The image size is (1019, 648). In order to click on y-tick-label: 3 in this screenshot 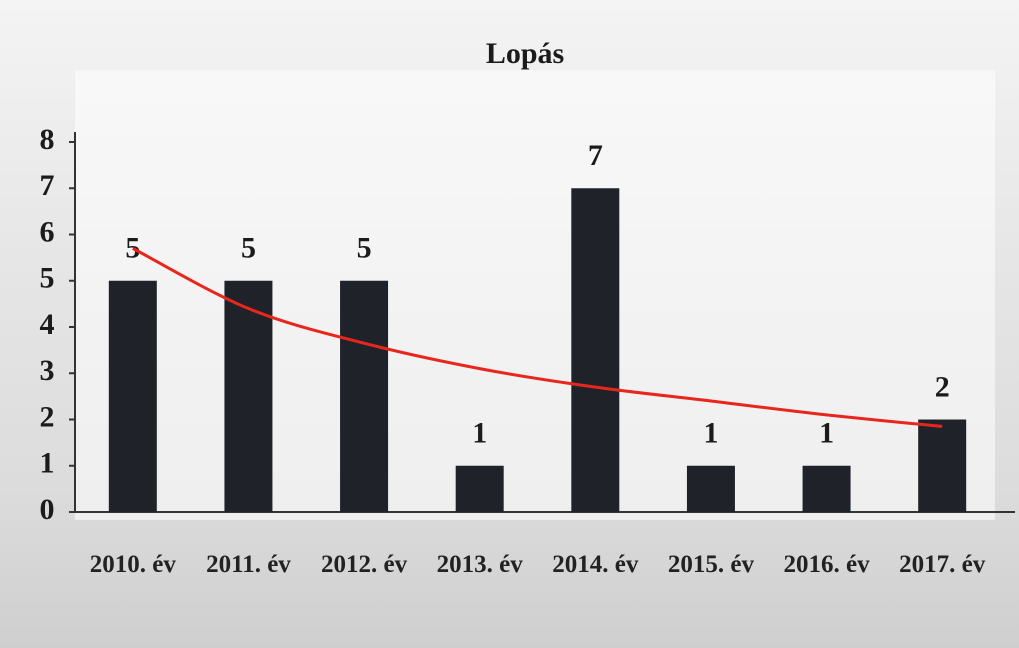, I will do `click(47, 370)`.